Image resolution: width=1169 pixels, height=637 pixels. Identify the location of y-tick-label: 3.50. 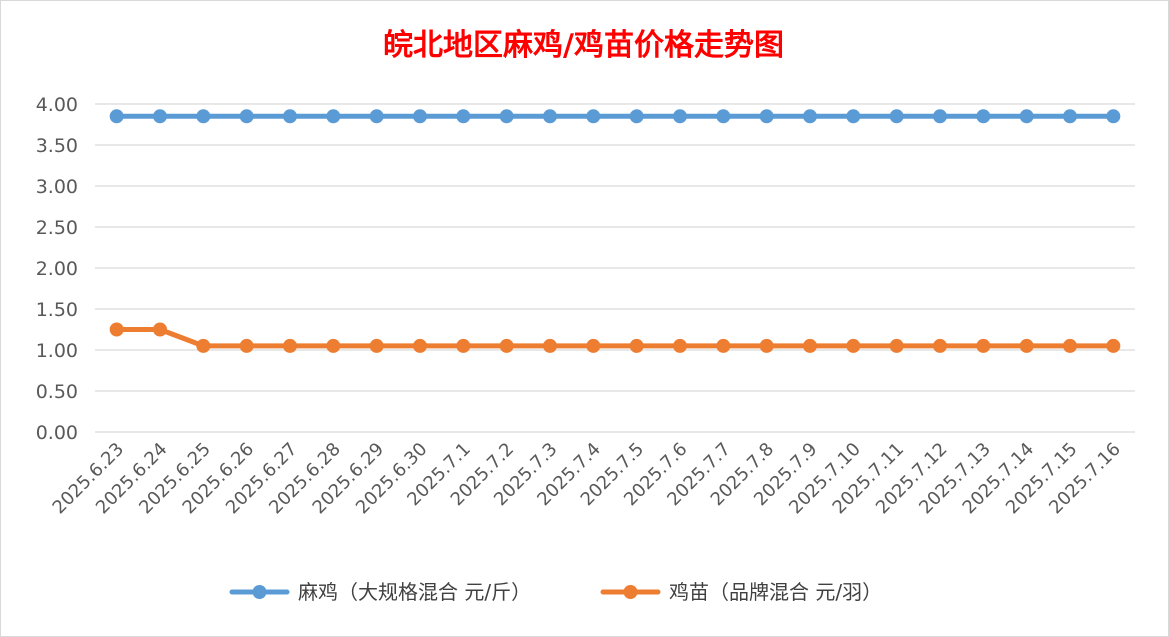
(57, 146).